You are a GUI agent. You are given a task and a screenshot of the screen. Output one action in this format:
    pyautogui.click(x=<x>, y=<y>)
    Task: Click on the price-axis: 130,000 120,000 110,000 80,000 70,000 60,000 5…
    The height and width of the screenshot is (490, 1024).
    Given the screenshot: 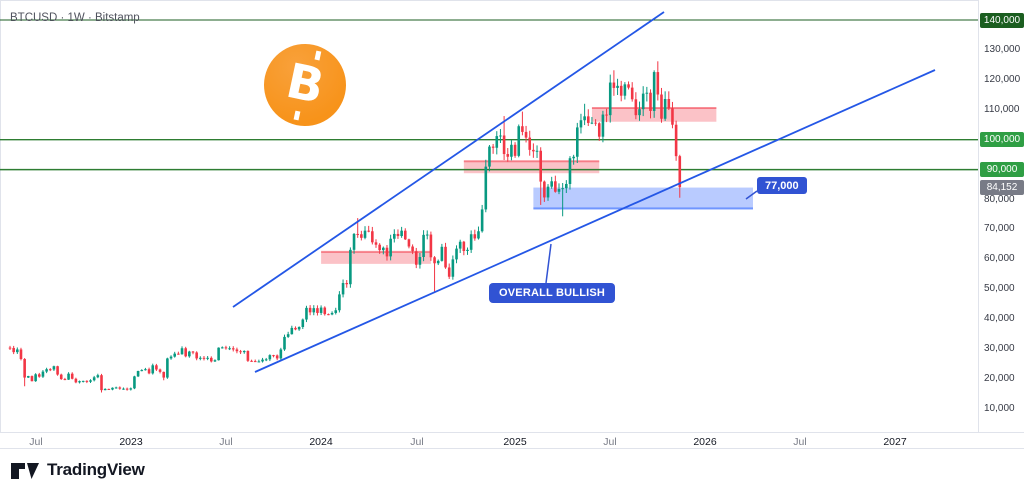 What is the action you would take?
    pyautogui.click(x=1001, y=224)
    